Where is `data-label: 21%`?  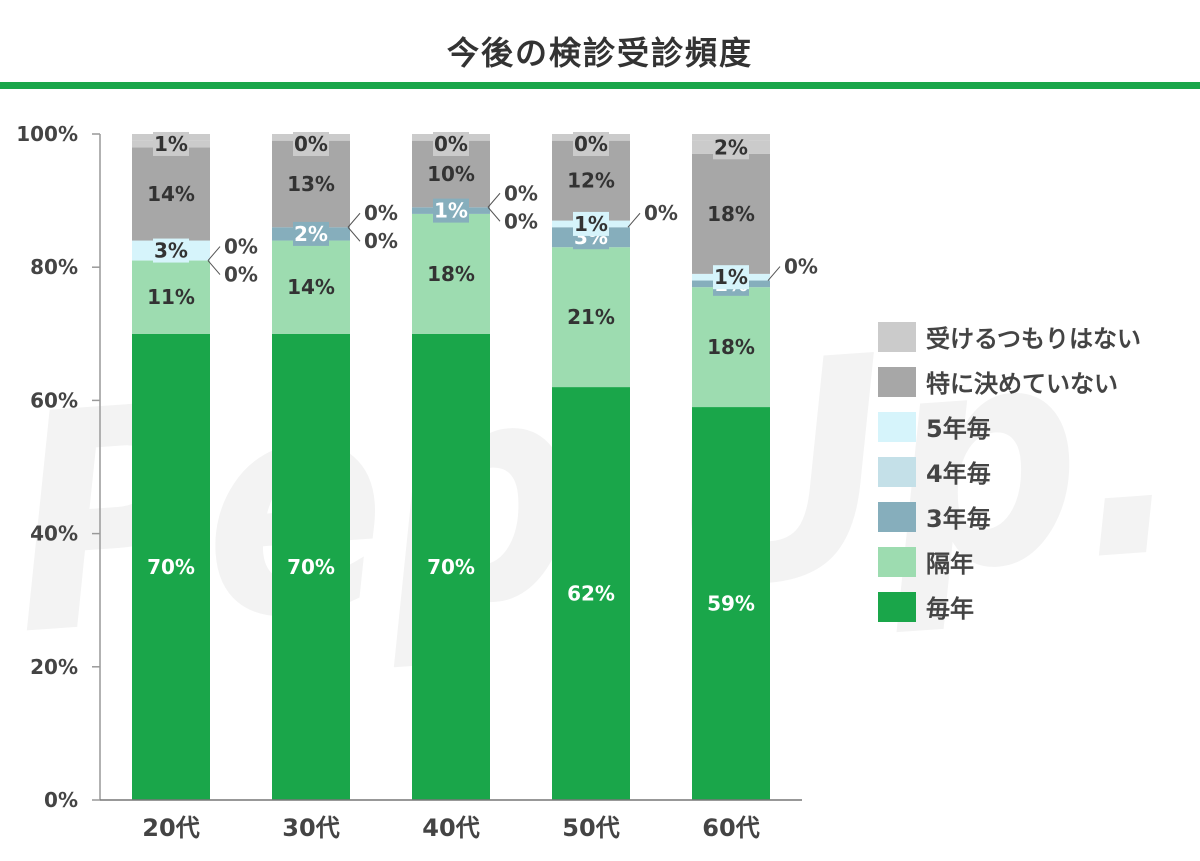 data-label: 21% is located at coordinates (591, 317).